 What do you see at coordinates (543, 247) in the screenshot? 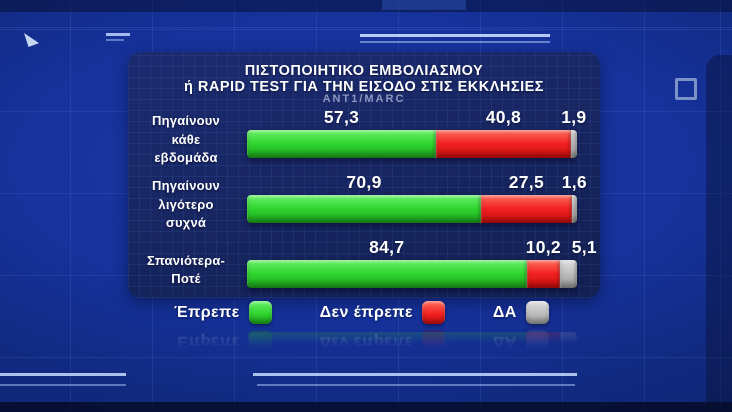
I see `value-label-should-not: 10,2` at bounding box center [543, 247].